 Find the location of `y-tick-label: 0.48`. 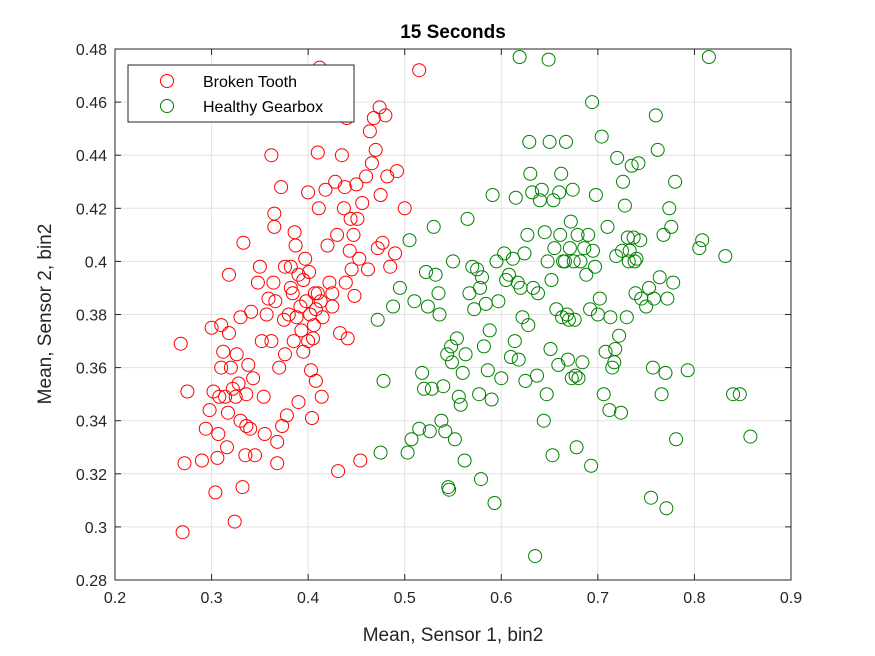

y-tick-label: 0.48 is located at coordinates (91, 50).